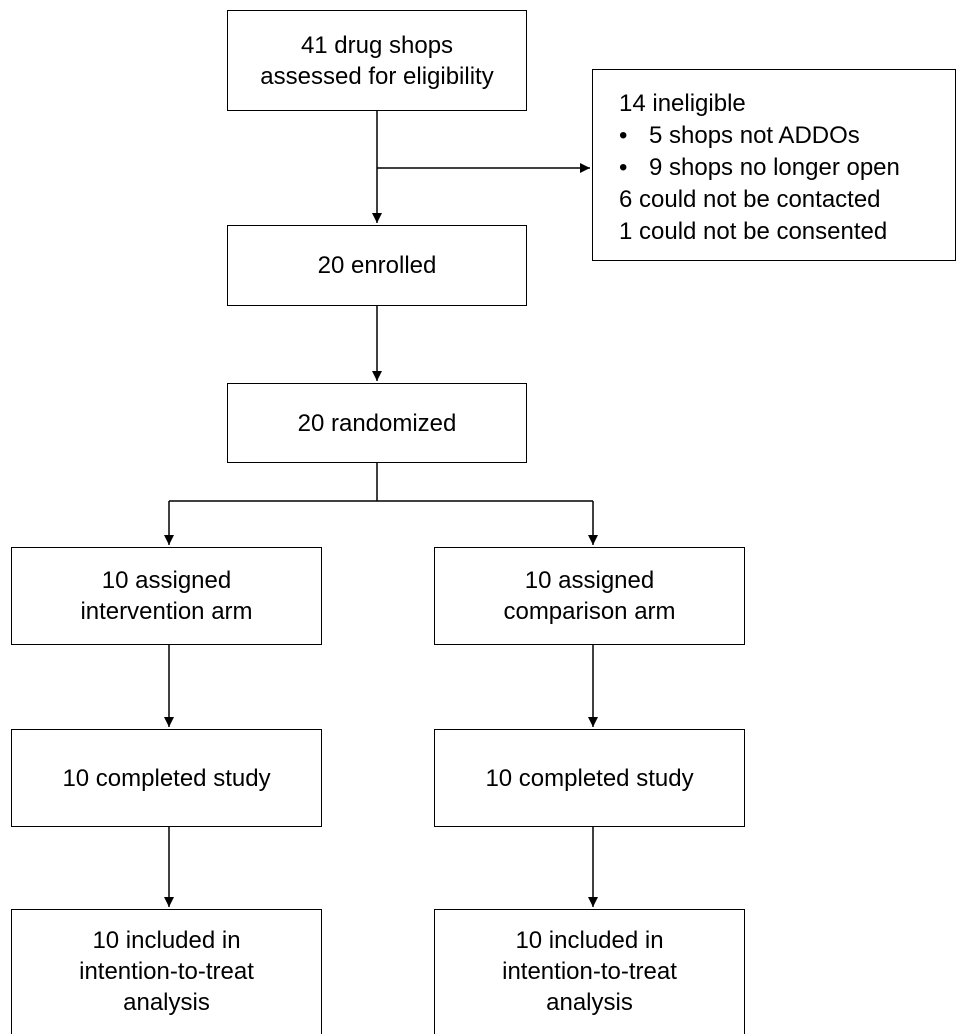 Image resolution: width=956 pixels, height=1034 pixels. What do you see at coordinates (753, 231) in the screenshot?
I see `not-consented-count: 1 could not be consented` at bounding box center [753, 231].